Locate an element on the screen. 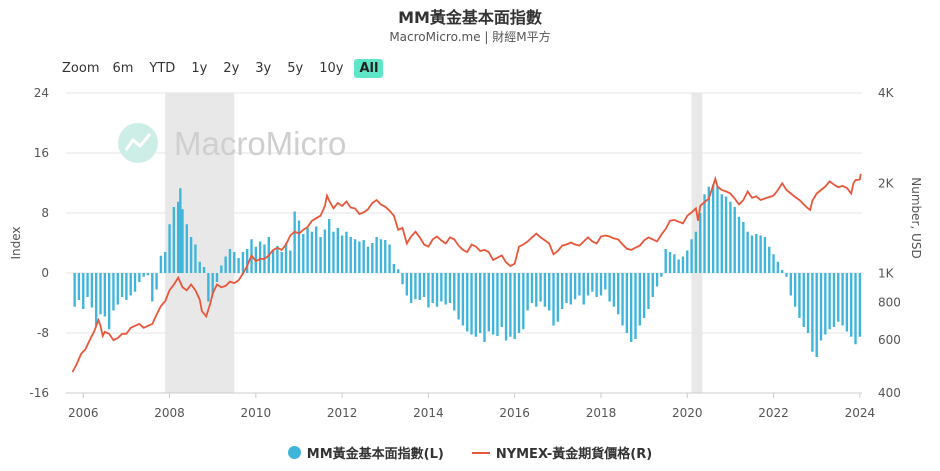 Image resolution: width=940 pixels, height=471 pixels. zoom-1y-button: 1y is located at coordinates (199, 68).